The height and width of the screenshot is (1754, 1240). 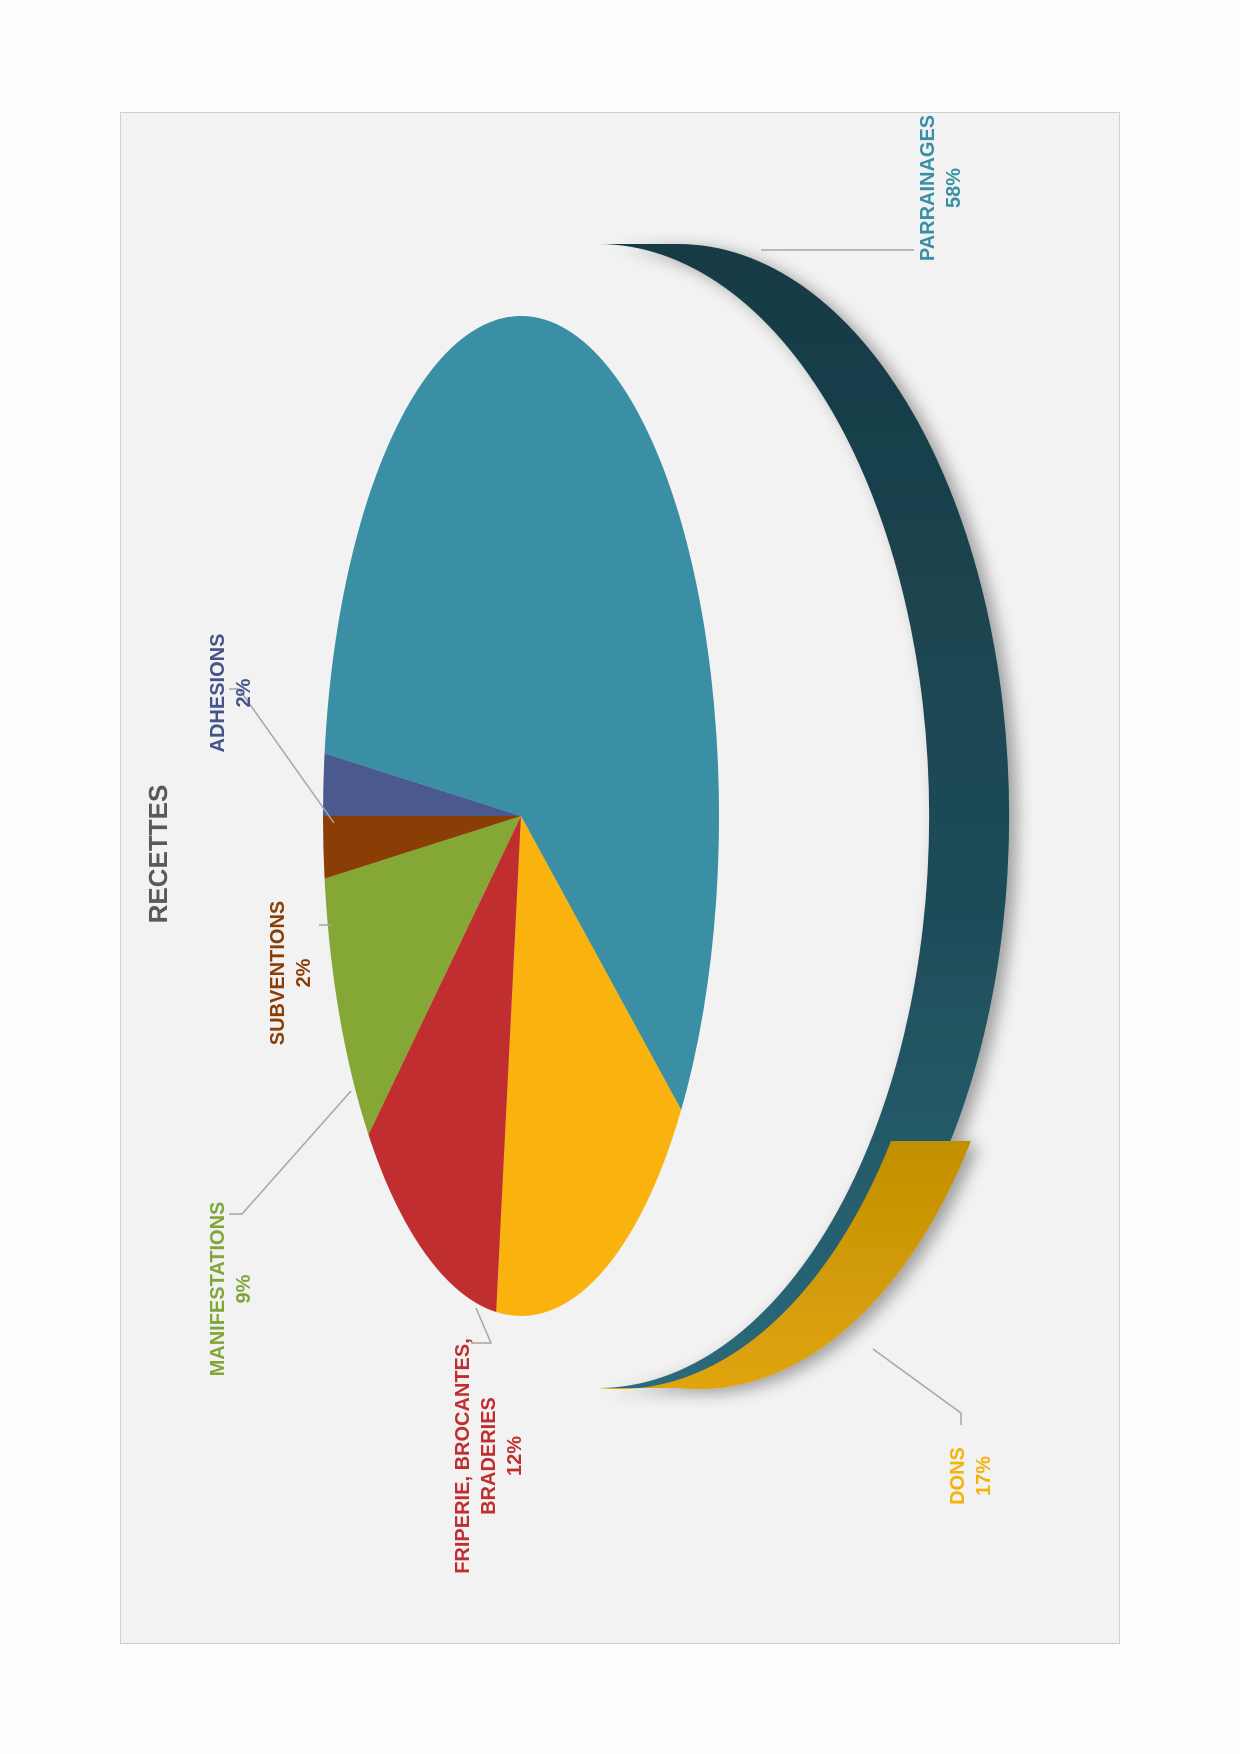 I want to click on pie-slice-manifestations, so click(x=422, y=975).